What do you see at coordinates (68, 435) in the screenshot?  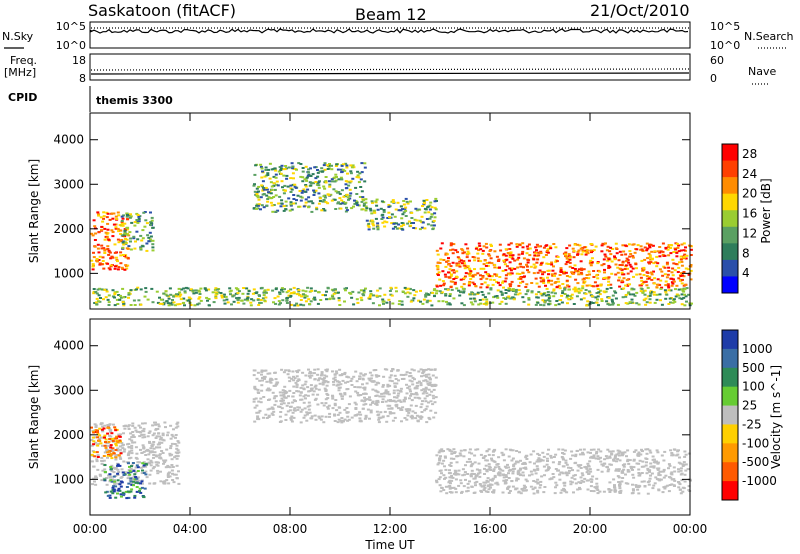 I see `velocity-ytick-label: 2000` at bounding box center [68, 435].